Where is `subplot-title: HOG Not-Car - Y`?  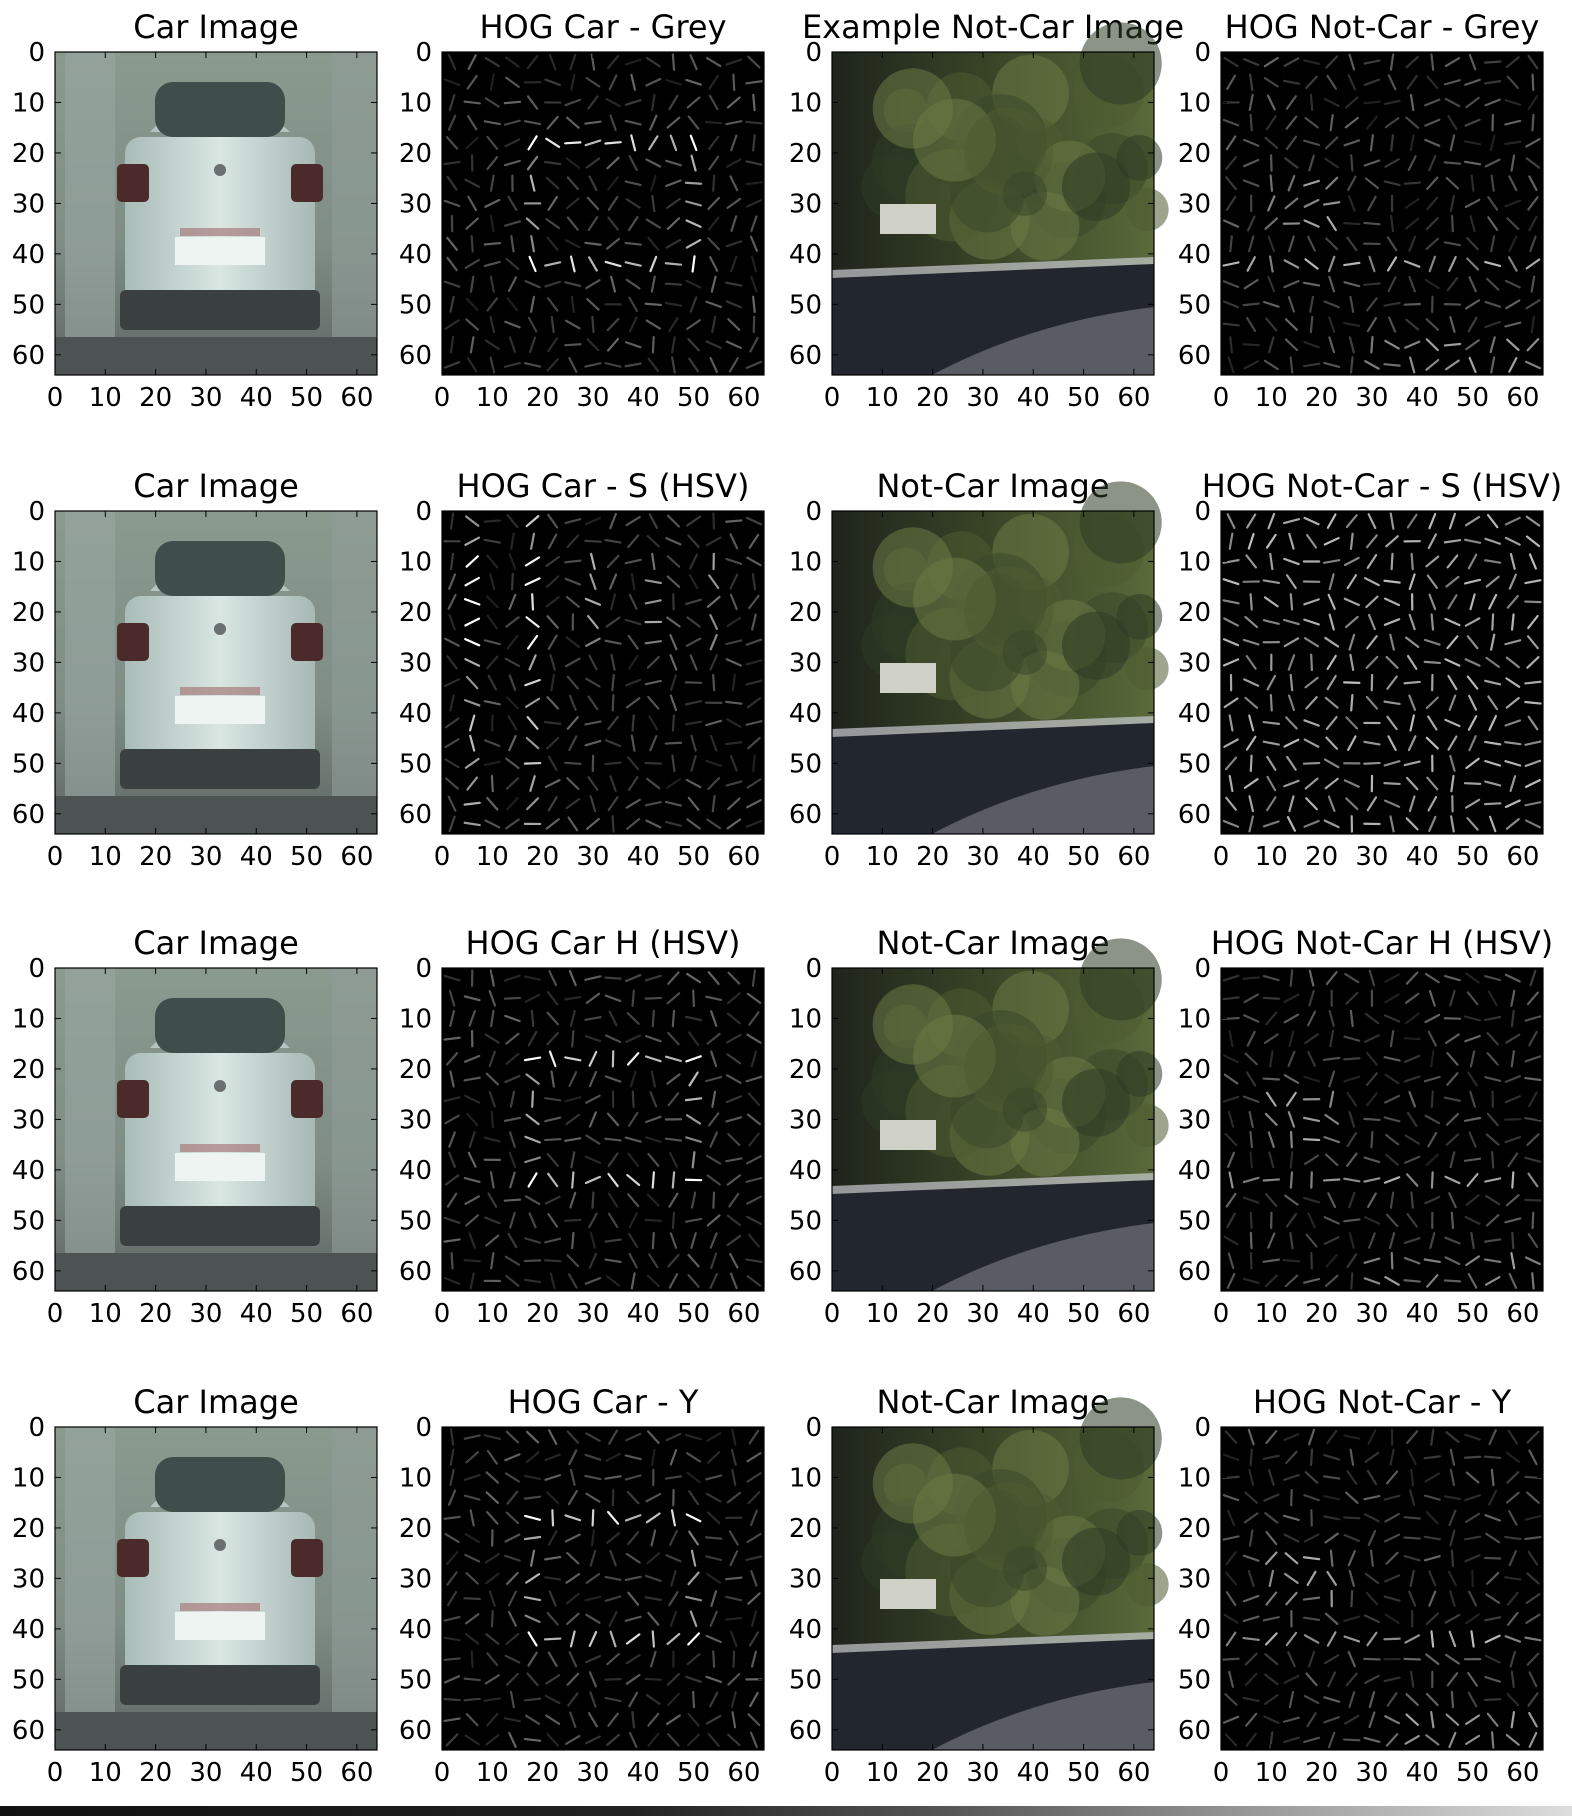
subplot-title: HOG Not-Car - Y is located at coordinates (1382, 1402).